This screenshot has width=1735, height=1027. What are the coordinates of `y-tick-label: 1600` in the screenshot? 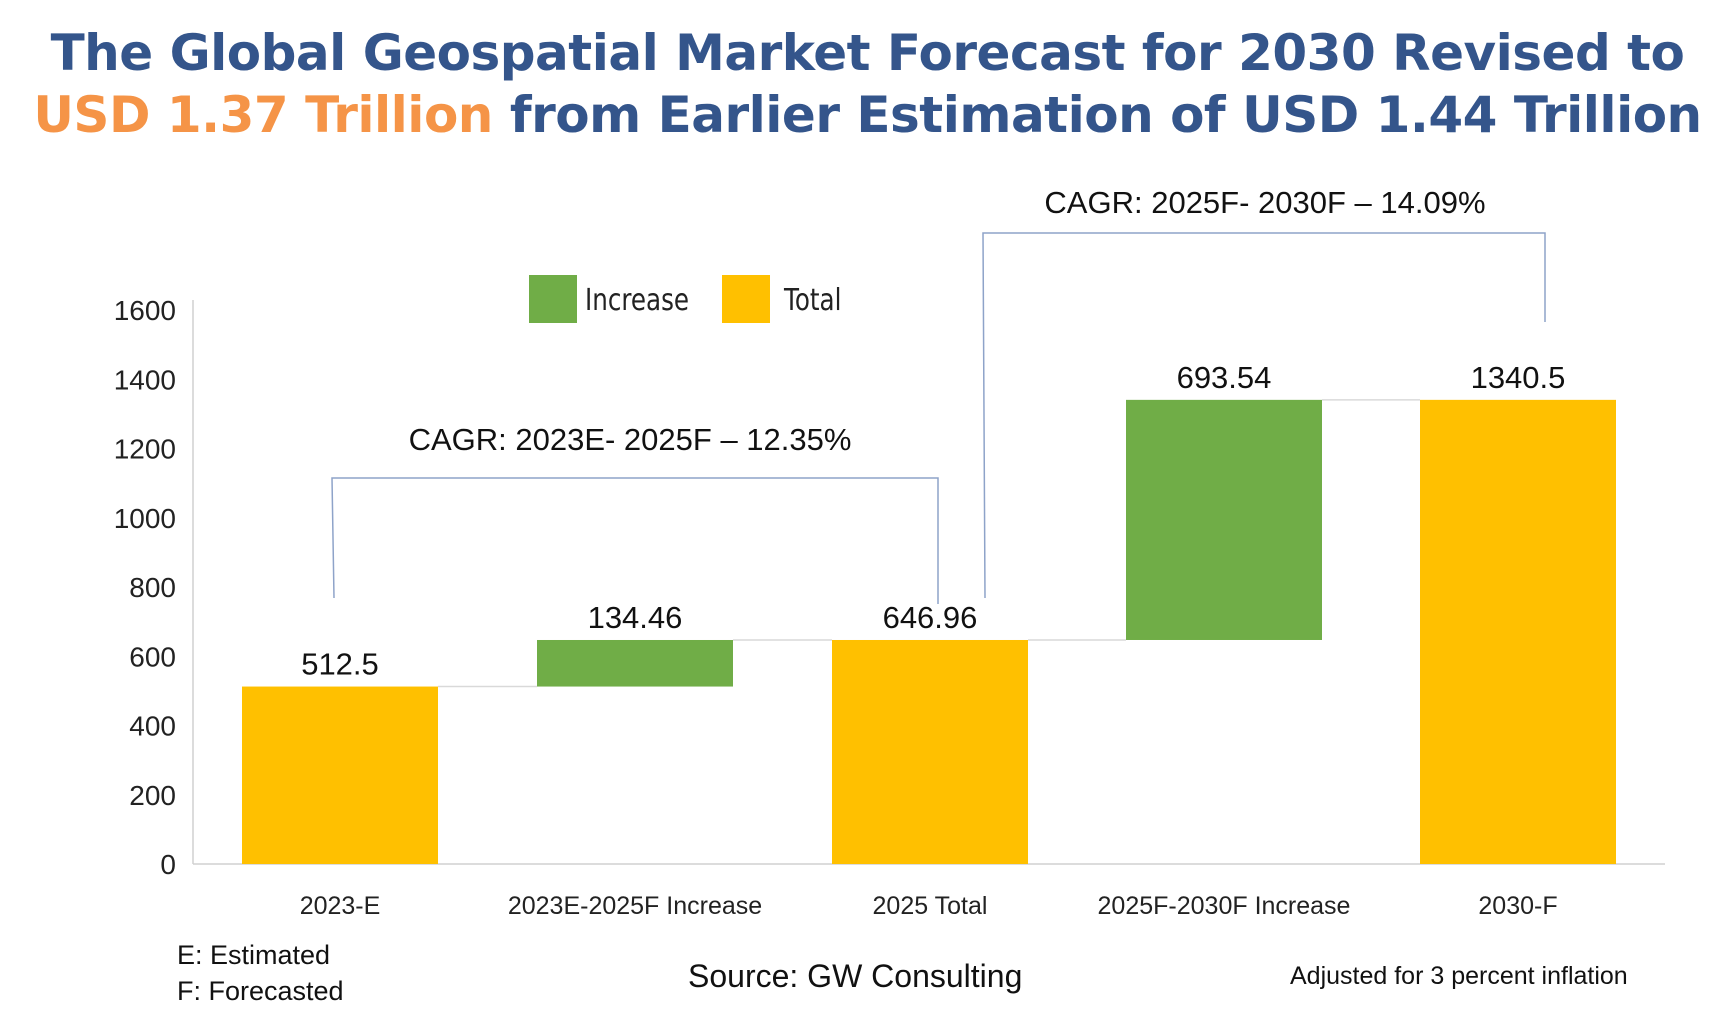 It's located at (145, 310).